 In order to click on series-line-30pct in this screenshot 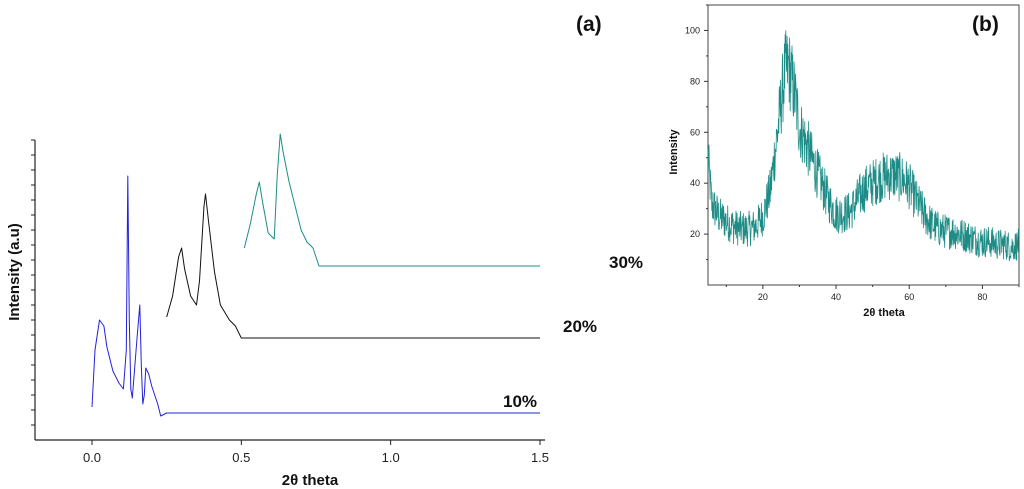, I will do `click(391, 200)`.